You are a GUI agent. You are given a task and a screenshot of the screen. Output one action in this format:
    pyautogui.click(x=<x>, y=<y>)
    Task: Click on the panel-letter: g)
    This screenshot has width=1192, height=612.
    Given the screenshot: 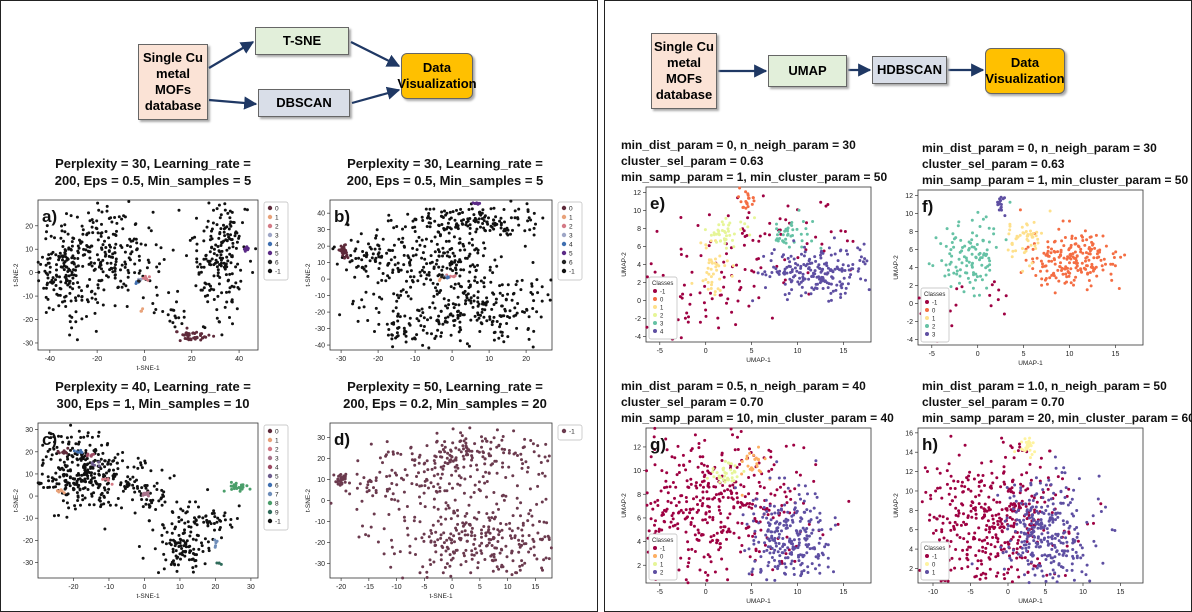 What is the action you would take?
    pyautogui.click(x=658, y=444)
    